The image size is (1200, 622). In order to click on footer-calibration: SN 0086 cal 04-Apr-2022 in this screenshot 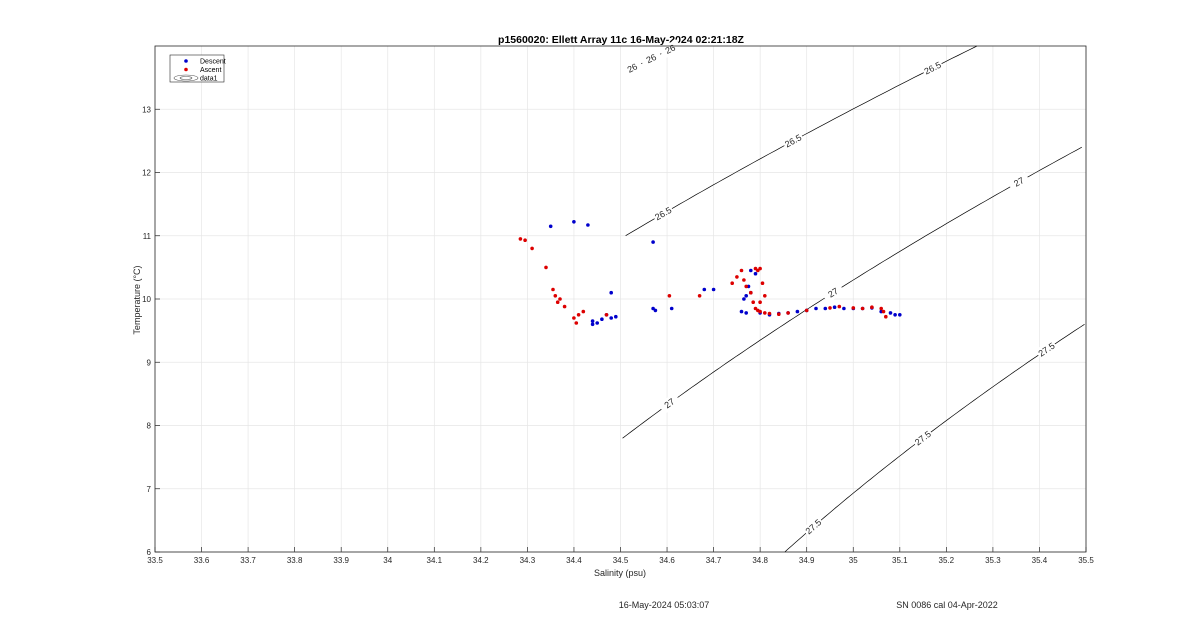, I will do `click(947, 605)`.